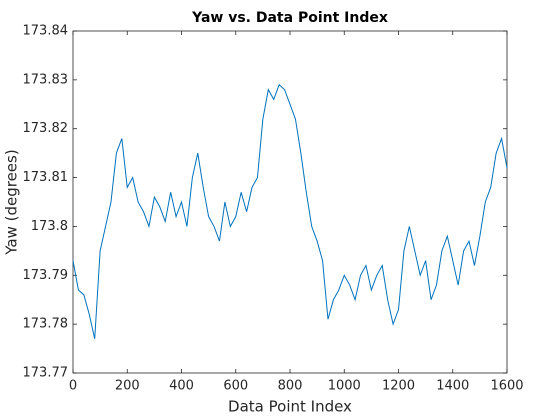 The width and height of the screenshot is (560, 420). I want to click on y-axis-label: Yaw (degrees), so click(12, 202).